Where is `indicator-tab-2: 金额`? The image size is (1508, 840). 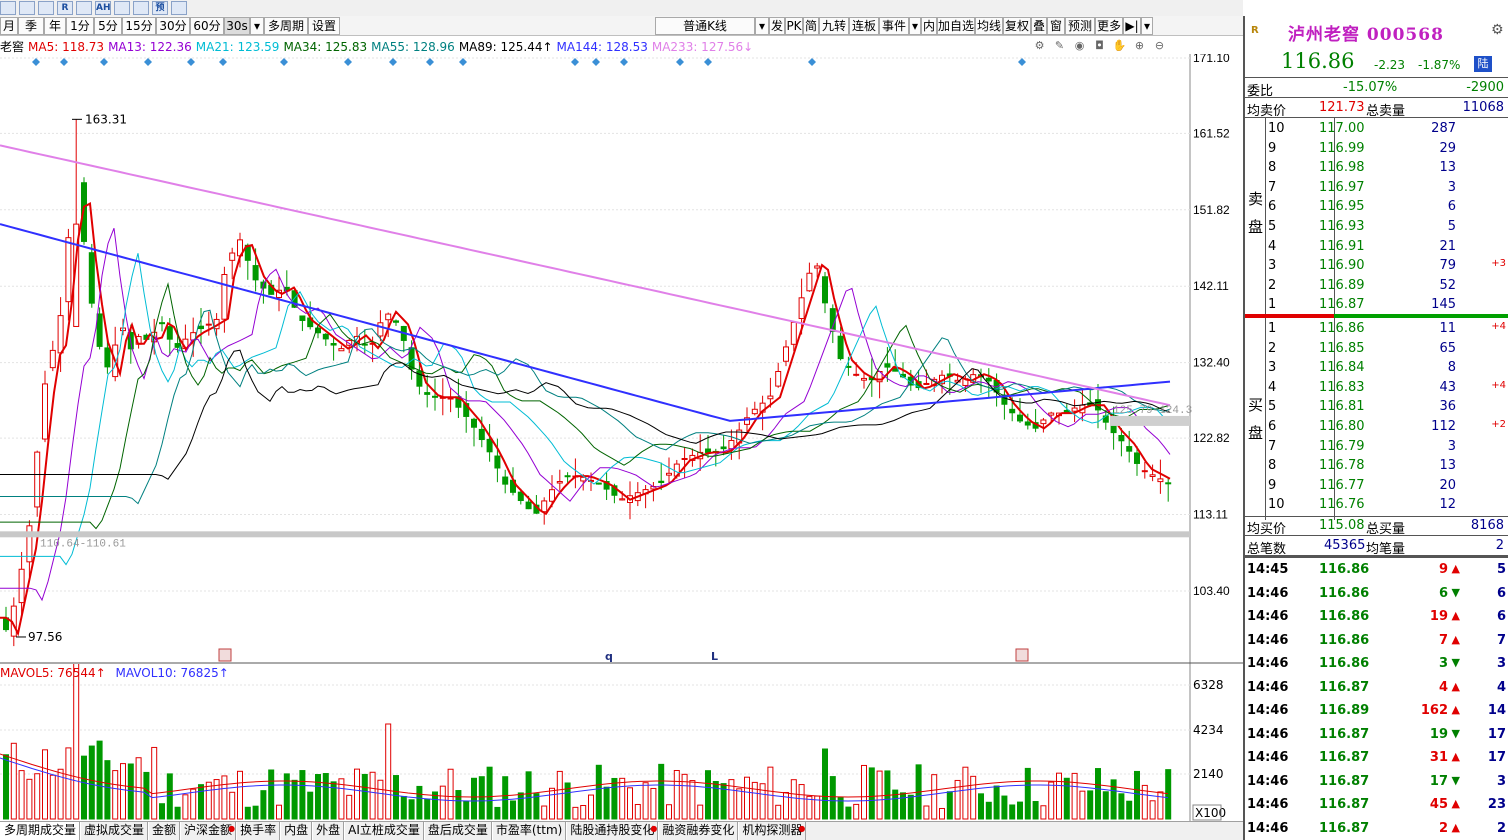 indicator-tab-2: 金额 is located at coordinates (164, 831).